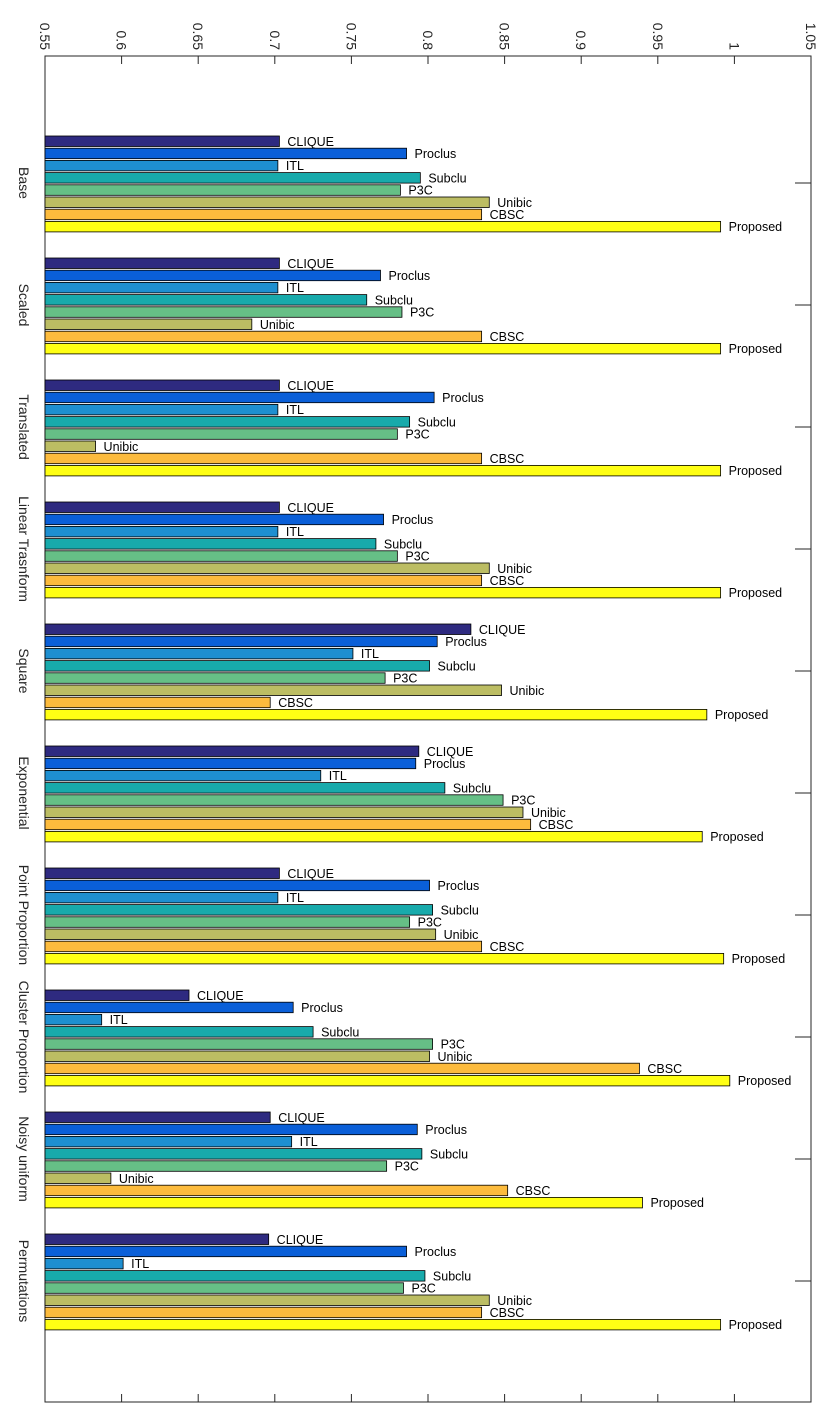 The image size is (830, 1412). Describe the element at coordinates (179, 1032) in the screenshot. I see `bar-subclu-cluster-proportion` at that location.